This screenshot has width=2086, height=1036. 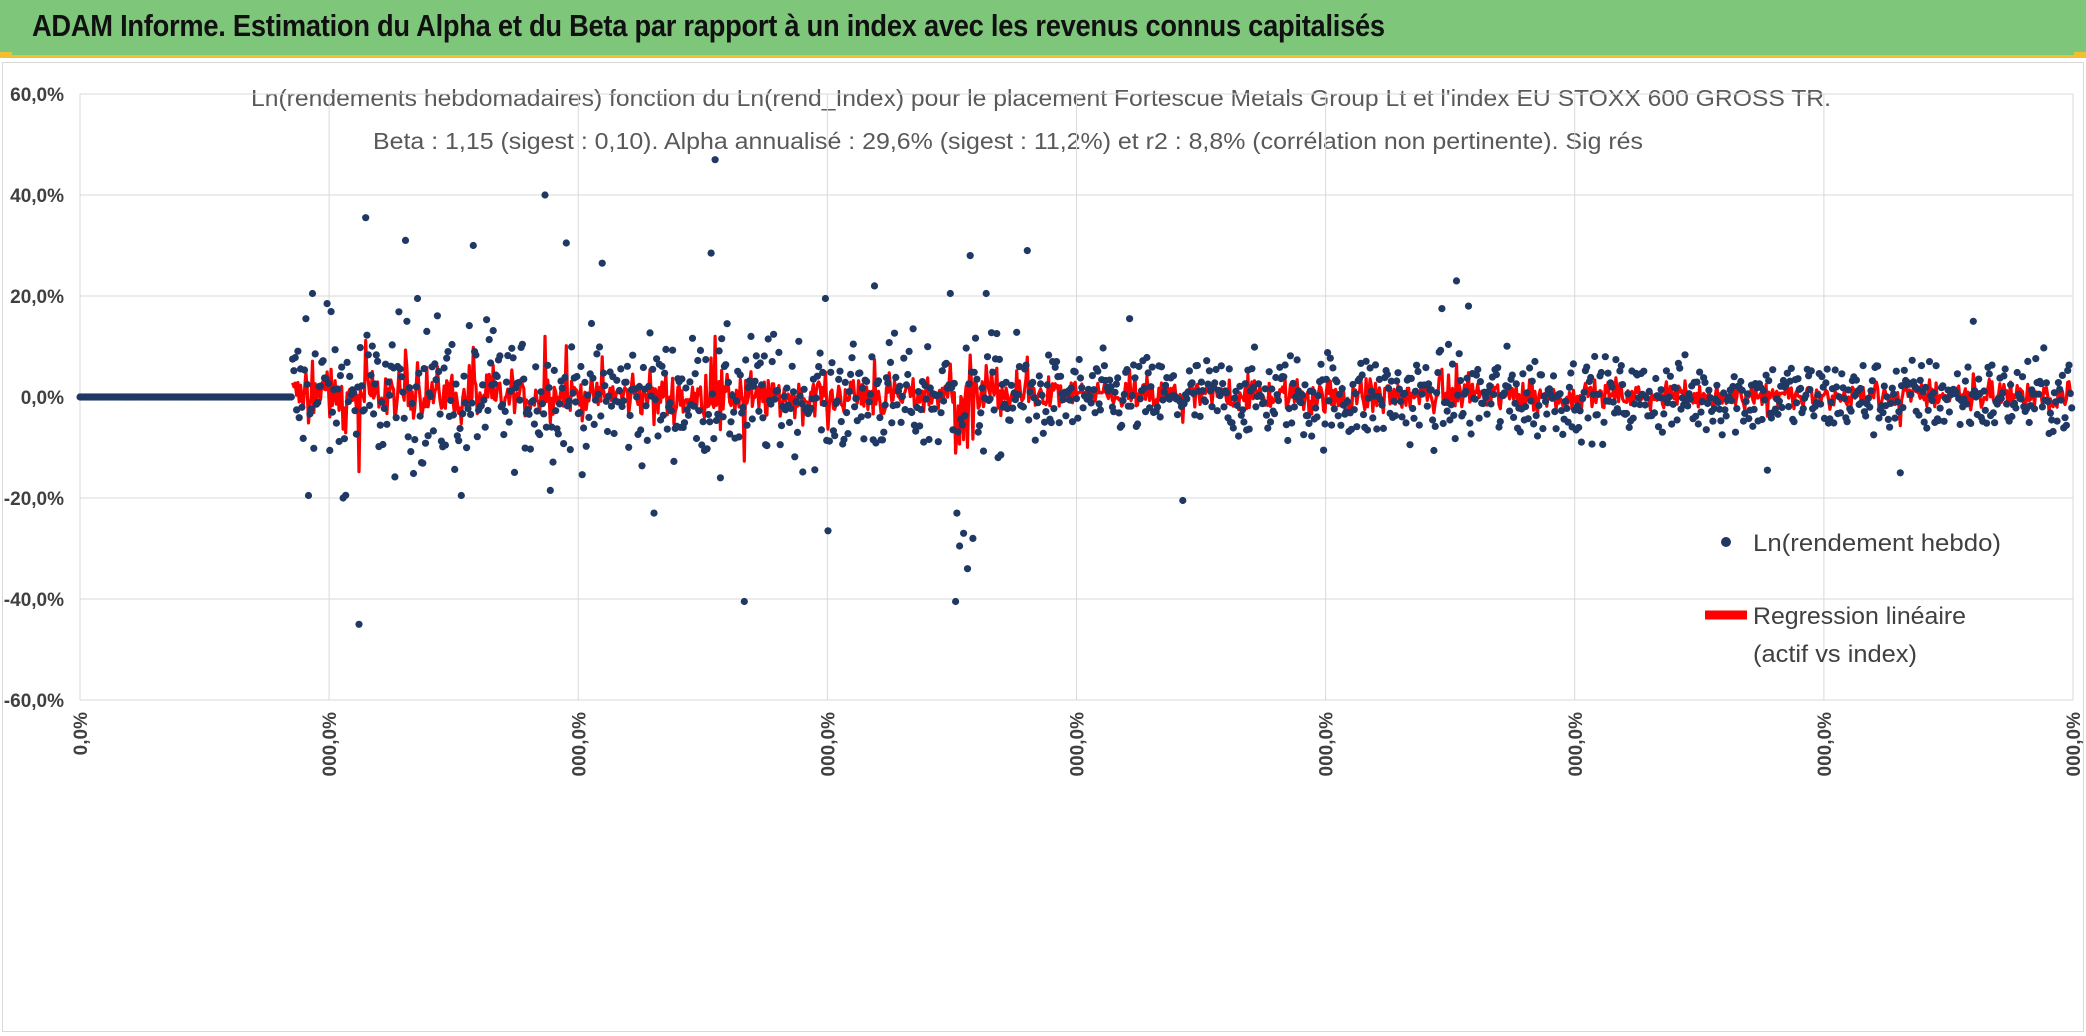 What do you see at coordinates (34, 398) in the screenshot?
I see `y-axis-ticks: 60,0% 40,0% 20,0% 0,0% -20,0% -40,0% -60,0%` at bounding box center [34, 398].